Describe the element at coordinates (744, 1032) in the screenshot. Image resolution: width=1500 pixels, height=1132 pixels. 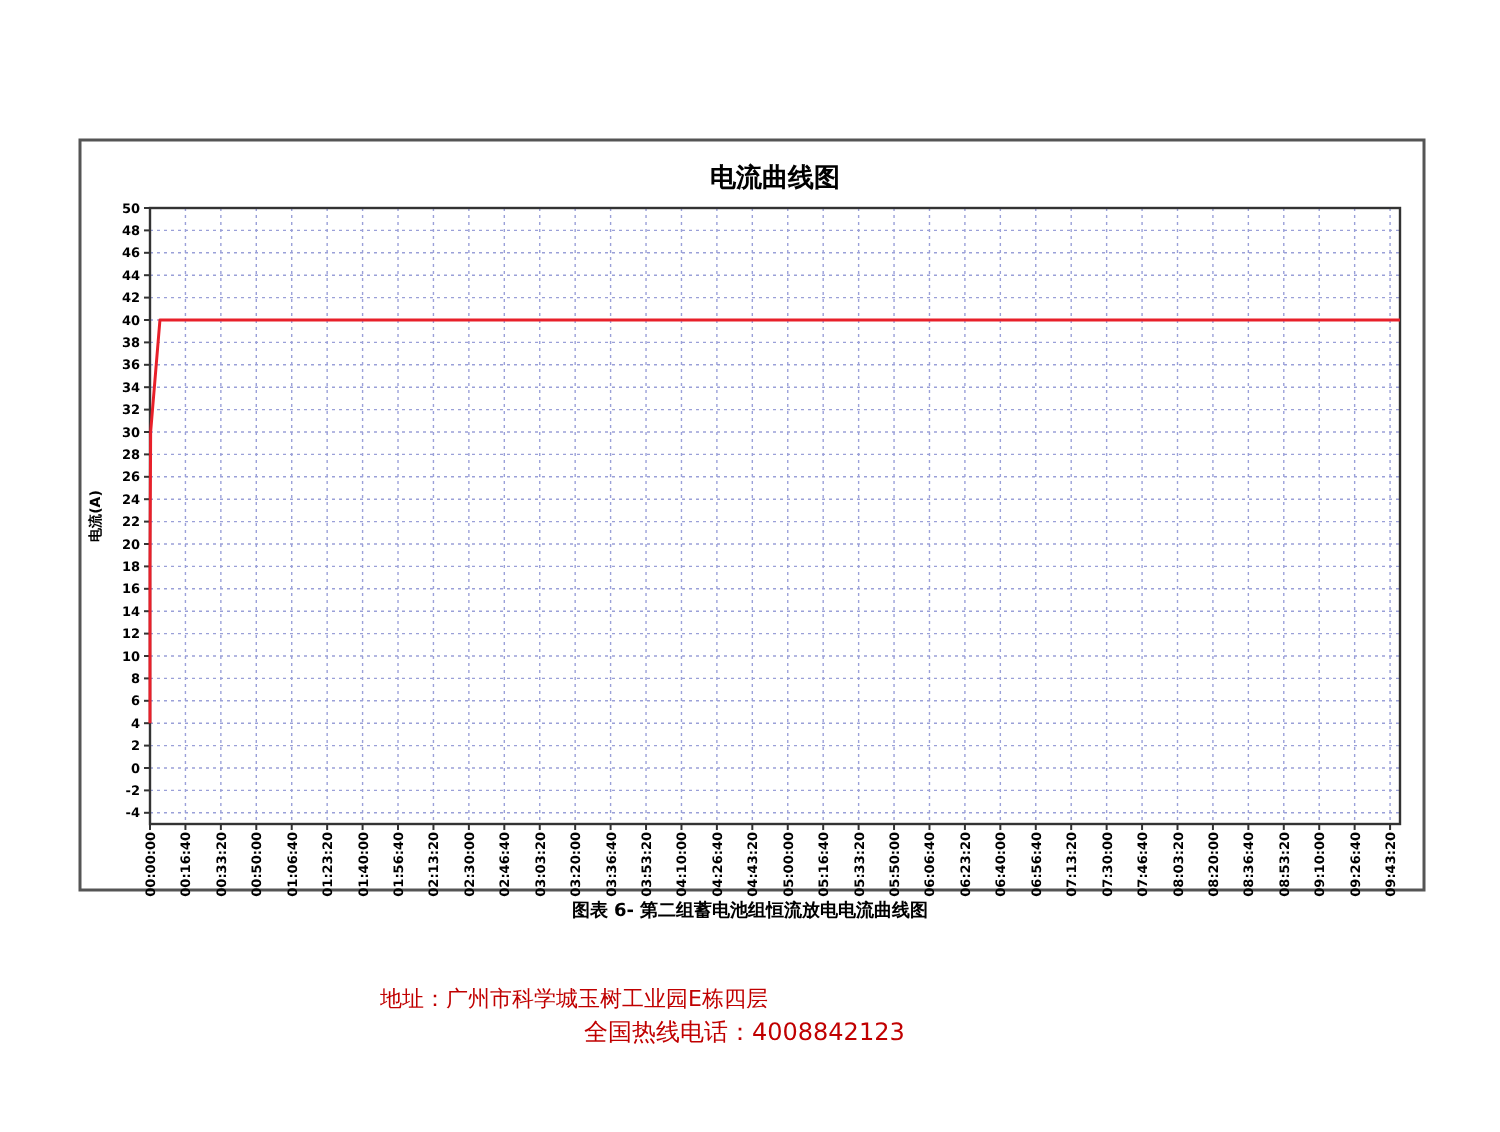
I see `text: 全国热线电话：4008842123` at that location.